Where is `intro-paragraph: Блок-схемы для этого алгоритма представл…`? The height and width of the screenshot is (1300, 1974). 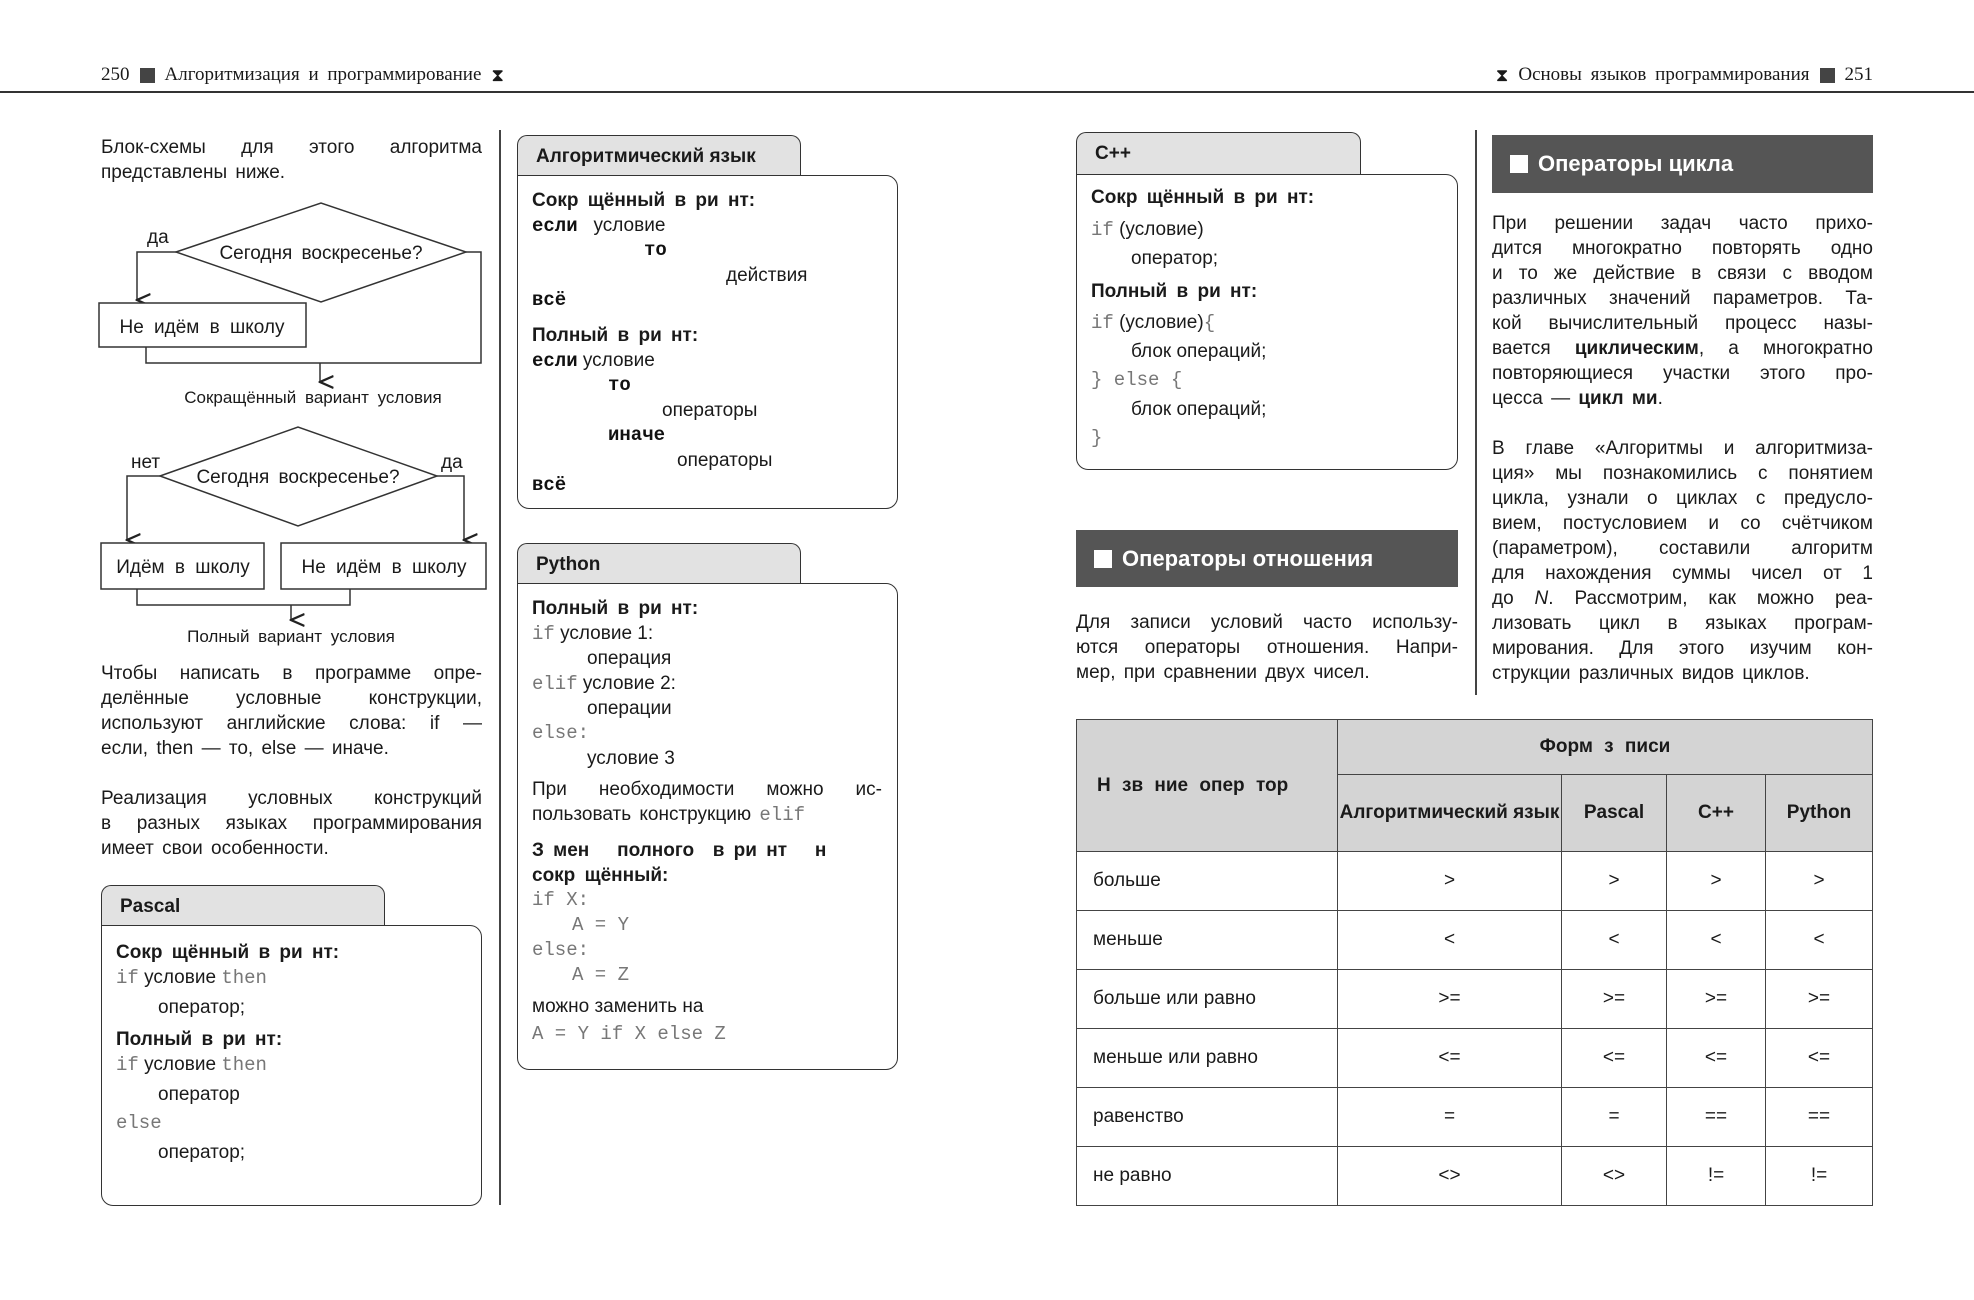
intro-paragraph: Блок-схемы для этого алгоритма представл… is located at coordinates (291, 160).